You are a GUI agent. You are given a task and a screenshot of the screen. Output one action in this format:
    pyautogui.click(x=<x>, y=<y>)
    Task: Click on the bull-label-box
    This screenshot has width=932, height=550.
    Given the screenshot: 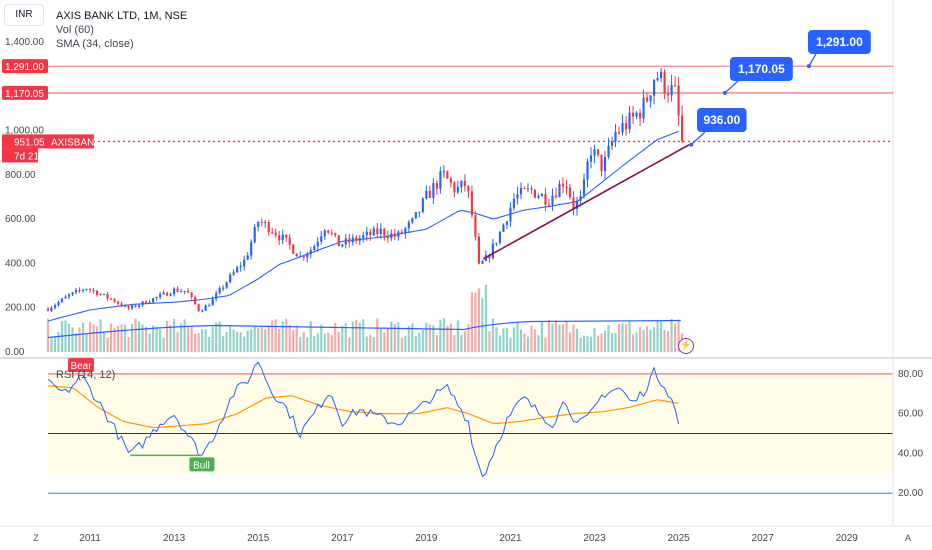 What is the action you would take?
    pyautogui.click(x=202, y=464)
    